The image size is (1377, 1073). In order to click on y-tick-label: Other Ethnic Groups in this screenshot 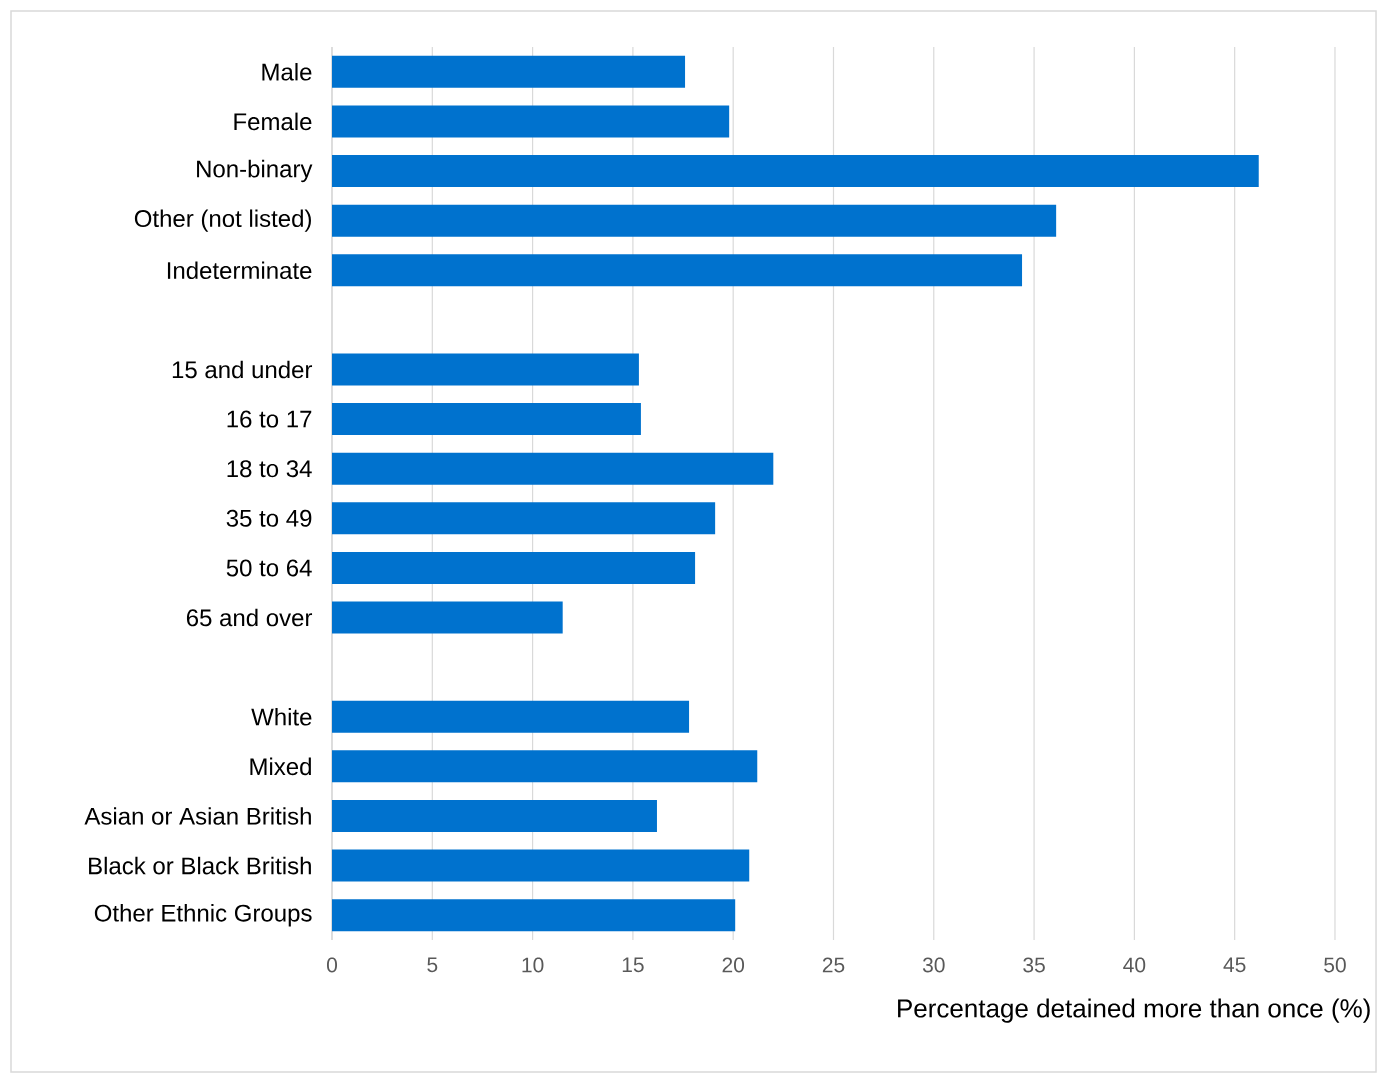, I will do `click(203, 915)`.